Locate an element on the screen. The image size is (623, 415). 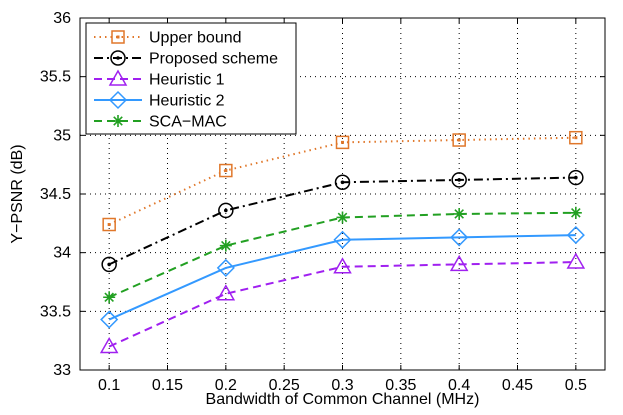
legend-label-heuristic-1: Heuristic 1 is located at coordinates (187, 80).